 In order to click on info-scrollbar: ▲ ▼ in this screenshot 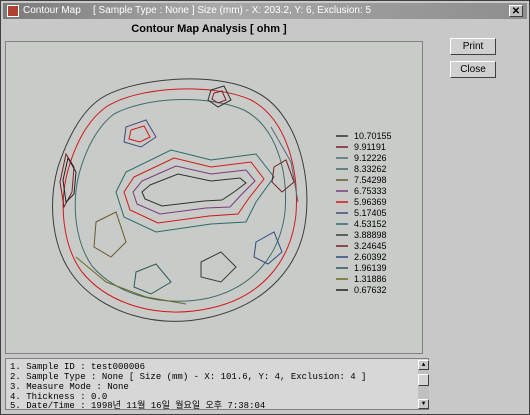, I will do `click(423, 384)`.